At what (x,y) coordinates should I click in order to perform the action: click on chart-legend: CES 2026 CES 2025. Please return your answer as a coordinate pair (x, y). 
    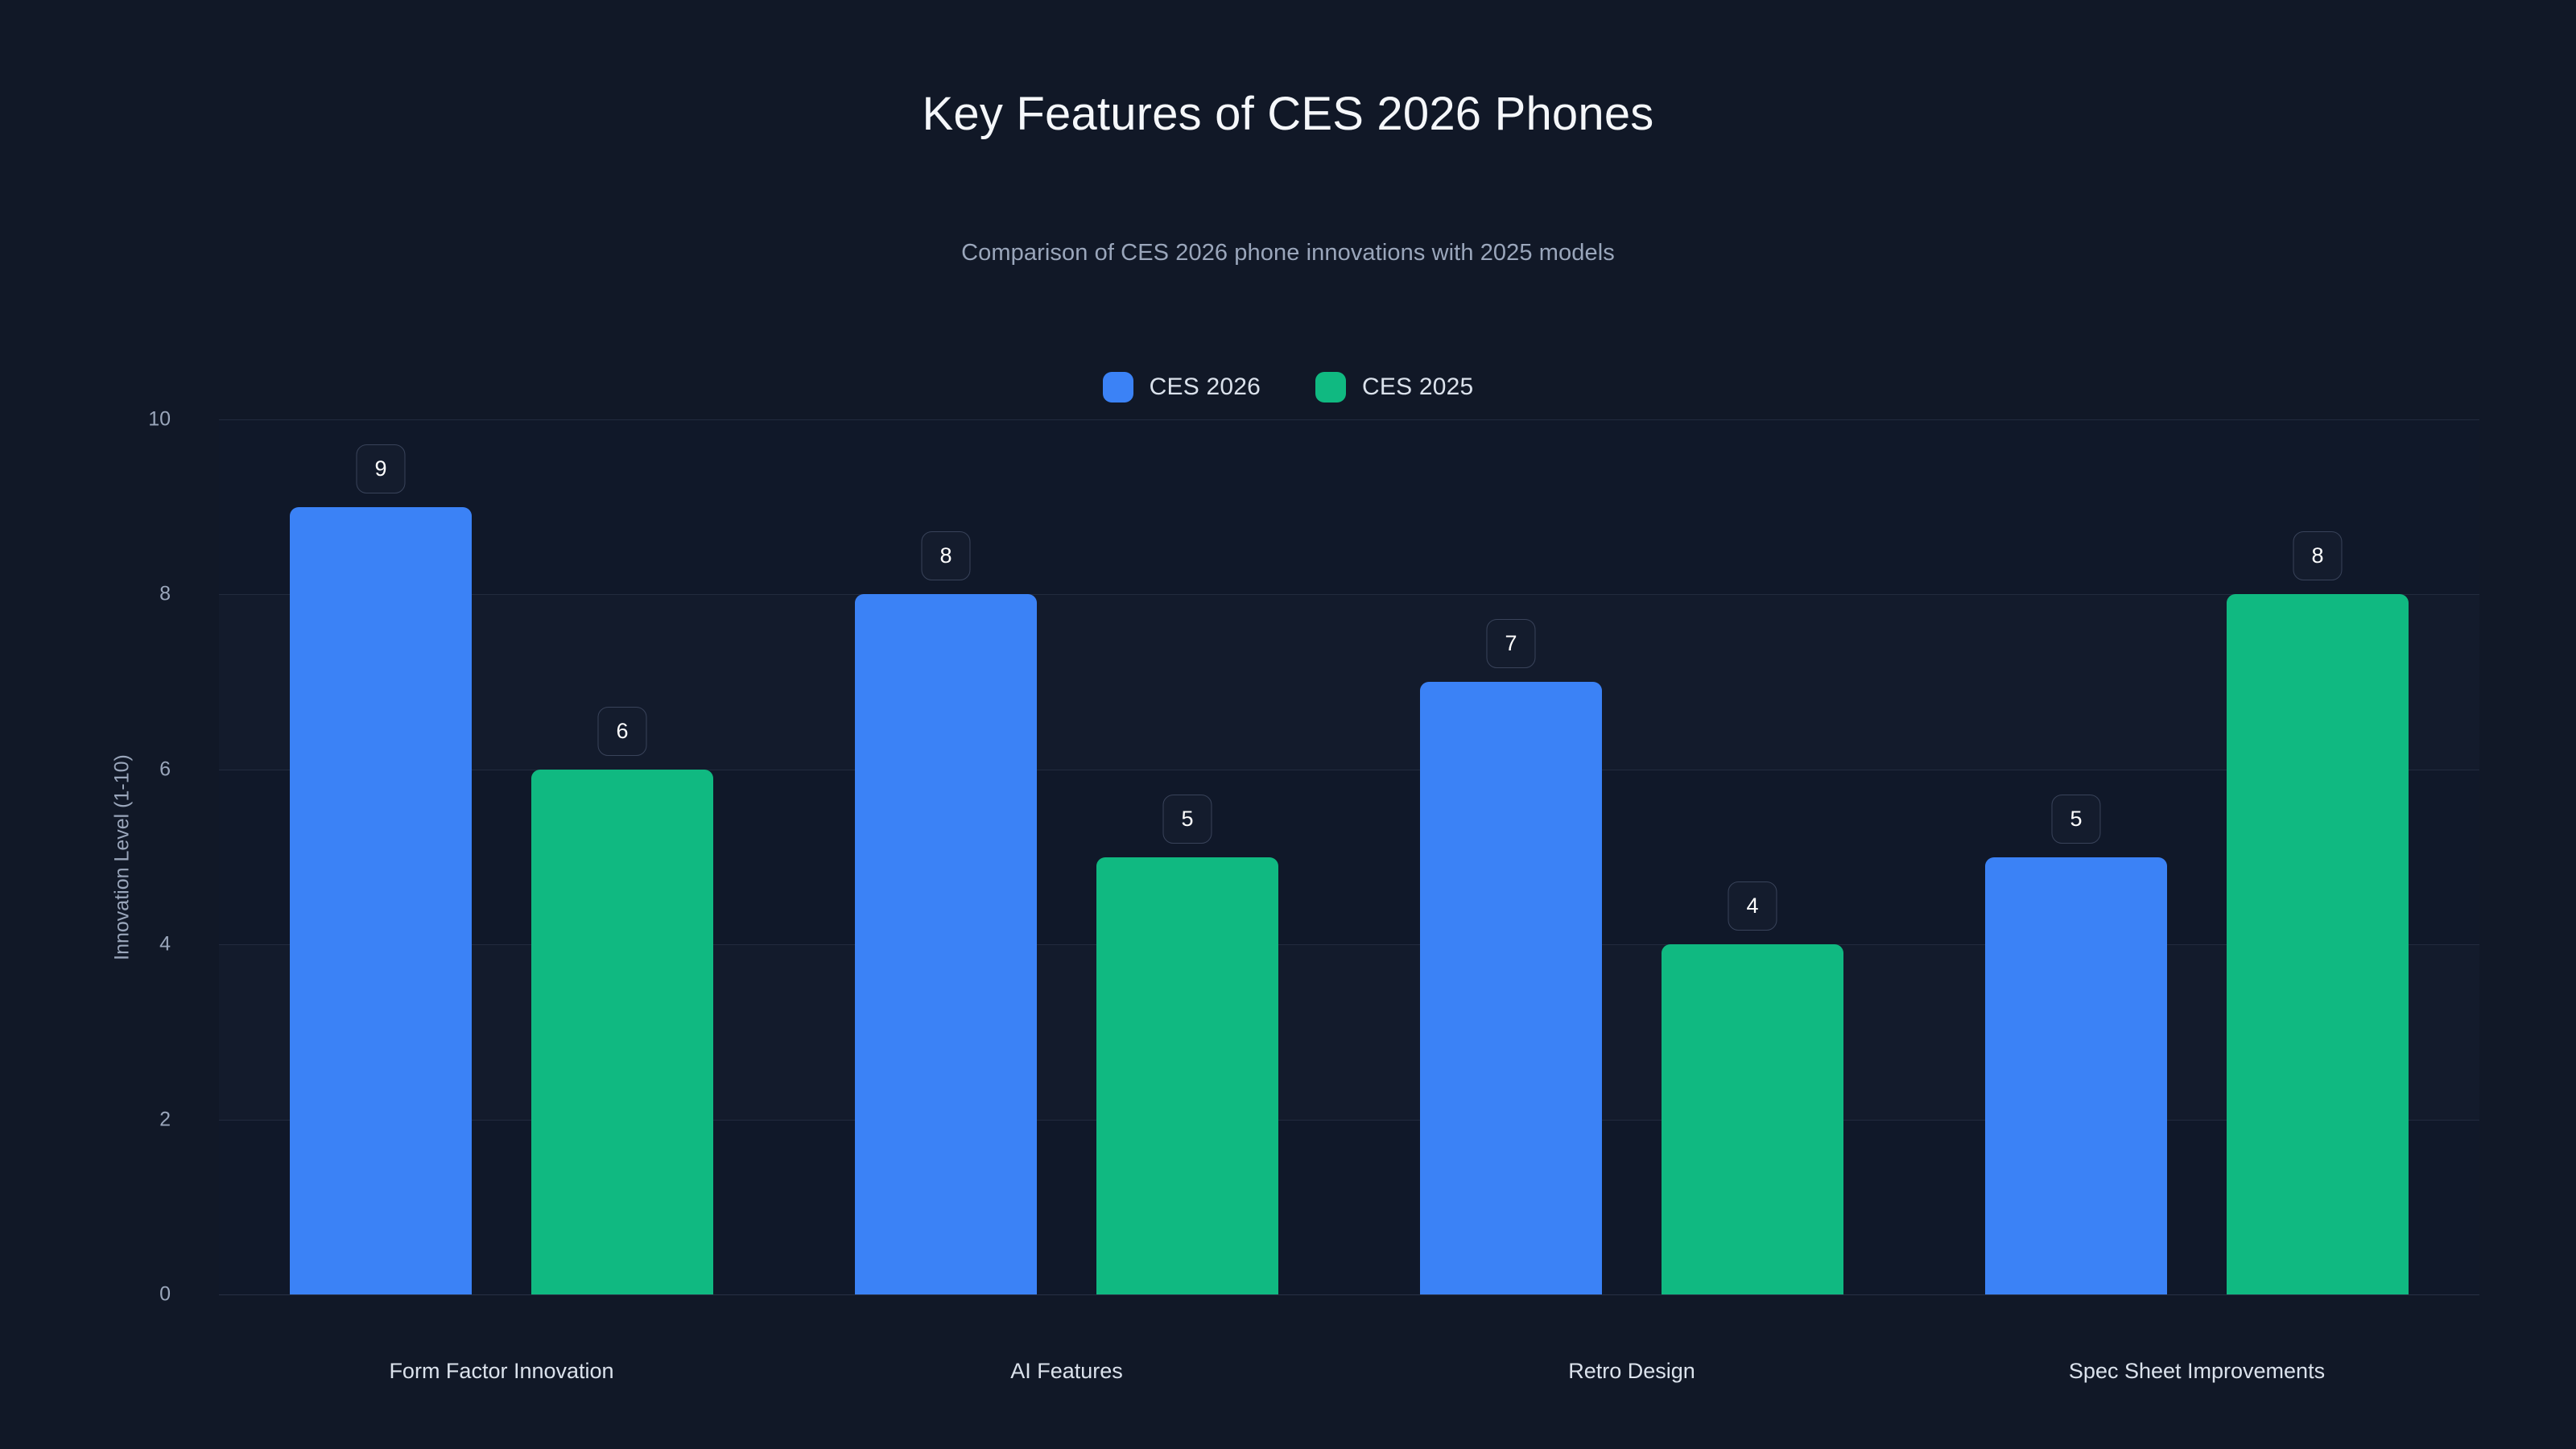
    Looking at the image, I should click on (1288, 387).